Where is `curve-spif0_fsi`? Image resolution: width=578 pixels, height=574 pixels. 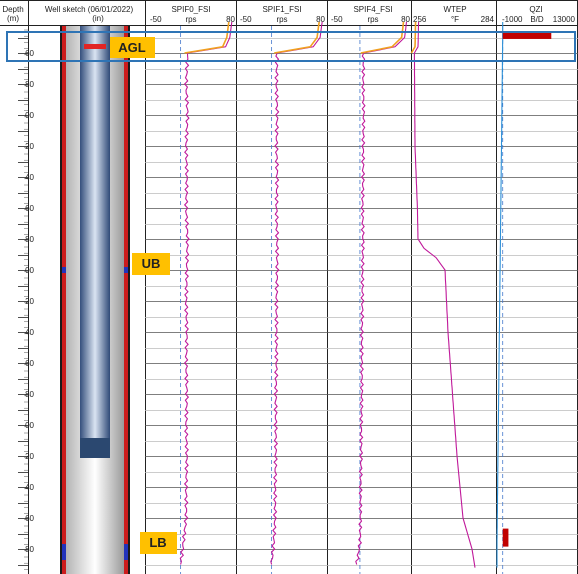 curve-spif0_fsi is located at coordinates (206, 293).